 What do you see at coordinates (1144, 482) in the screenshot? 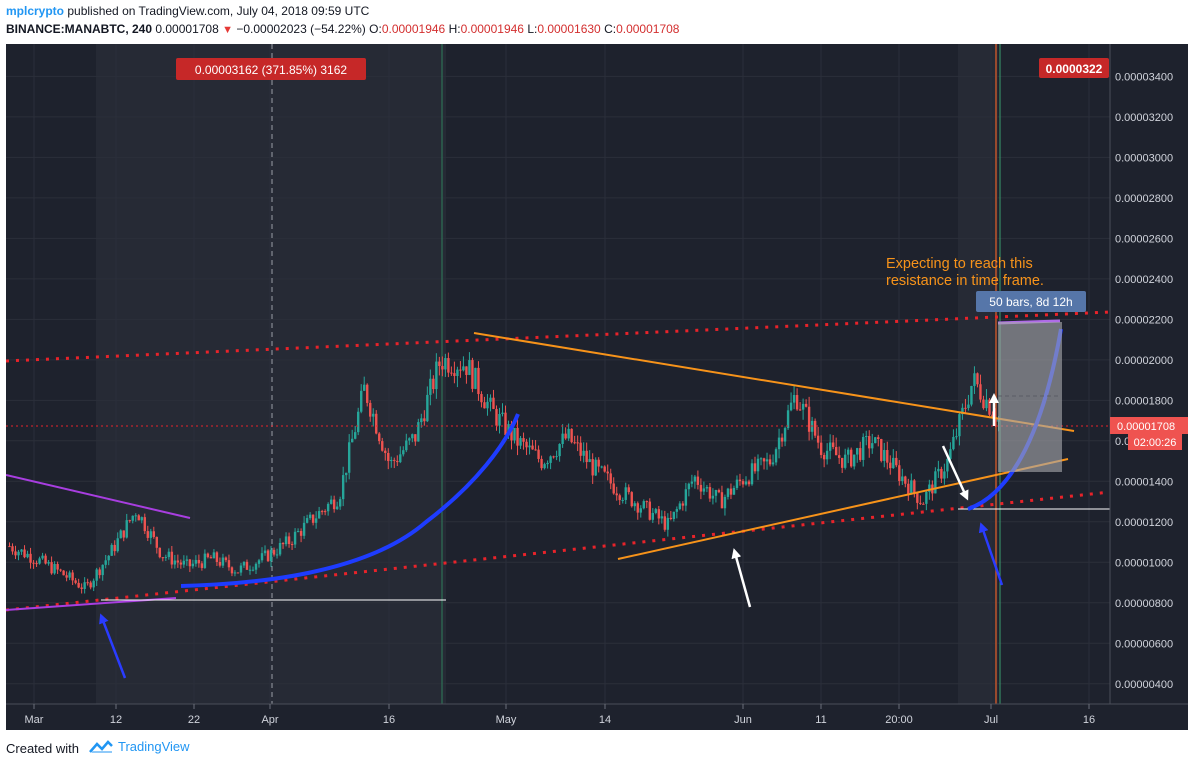
I see `y-tick-label: 0.00001400` at bounding box center [1144, 482].